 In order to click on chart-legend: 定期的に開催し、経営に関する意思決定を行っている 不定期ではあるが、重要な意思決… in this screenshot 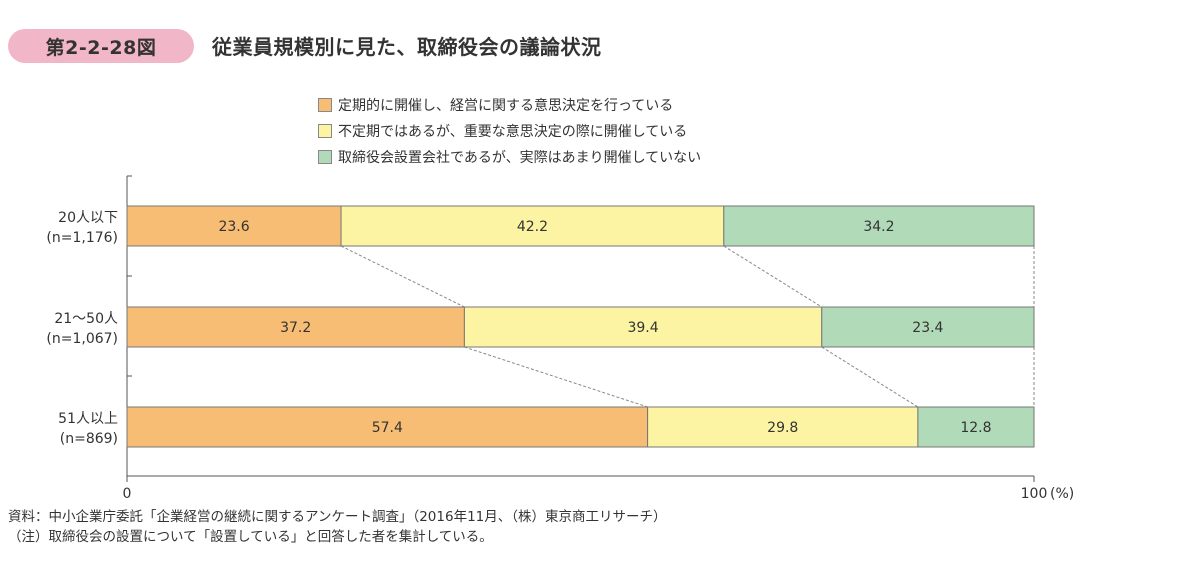, I will do `click(509, 131)`.